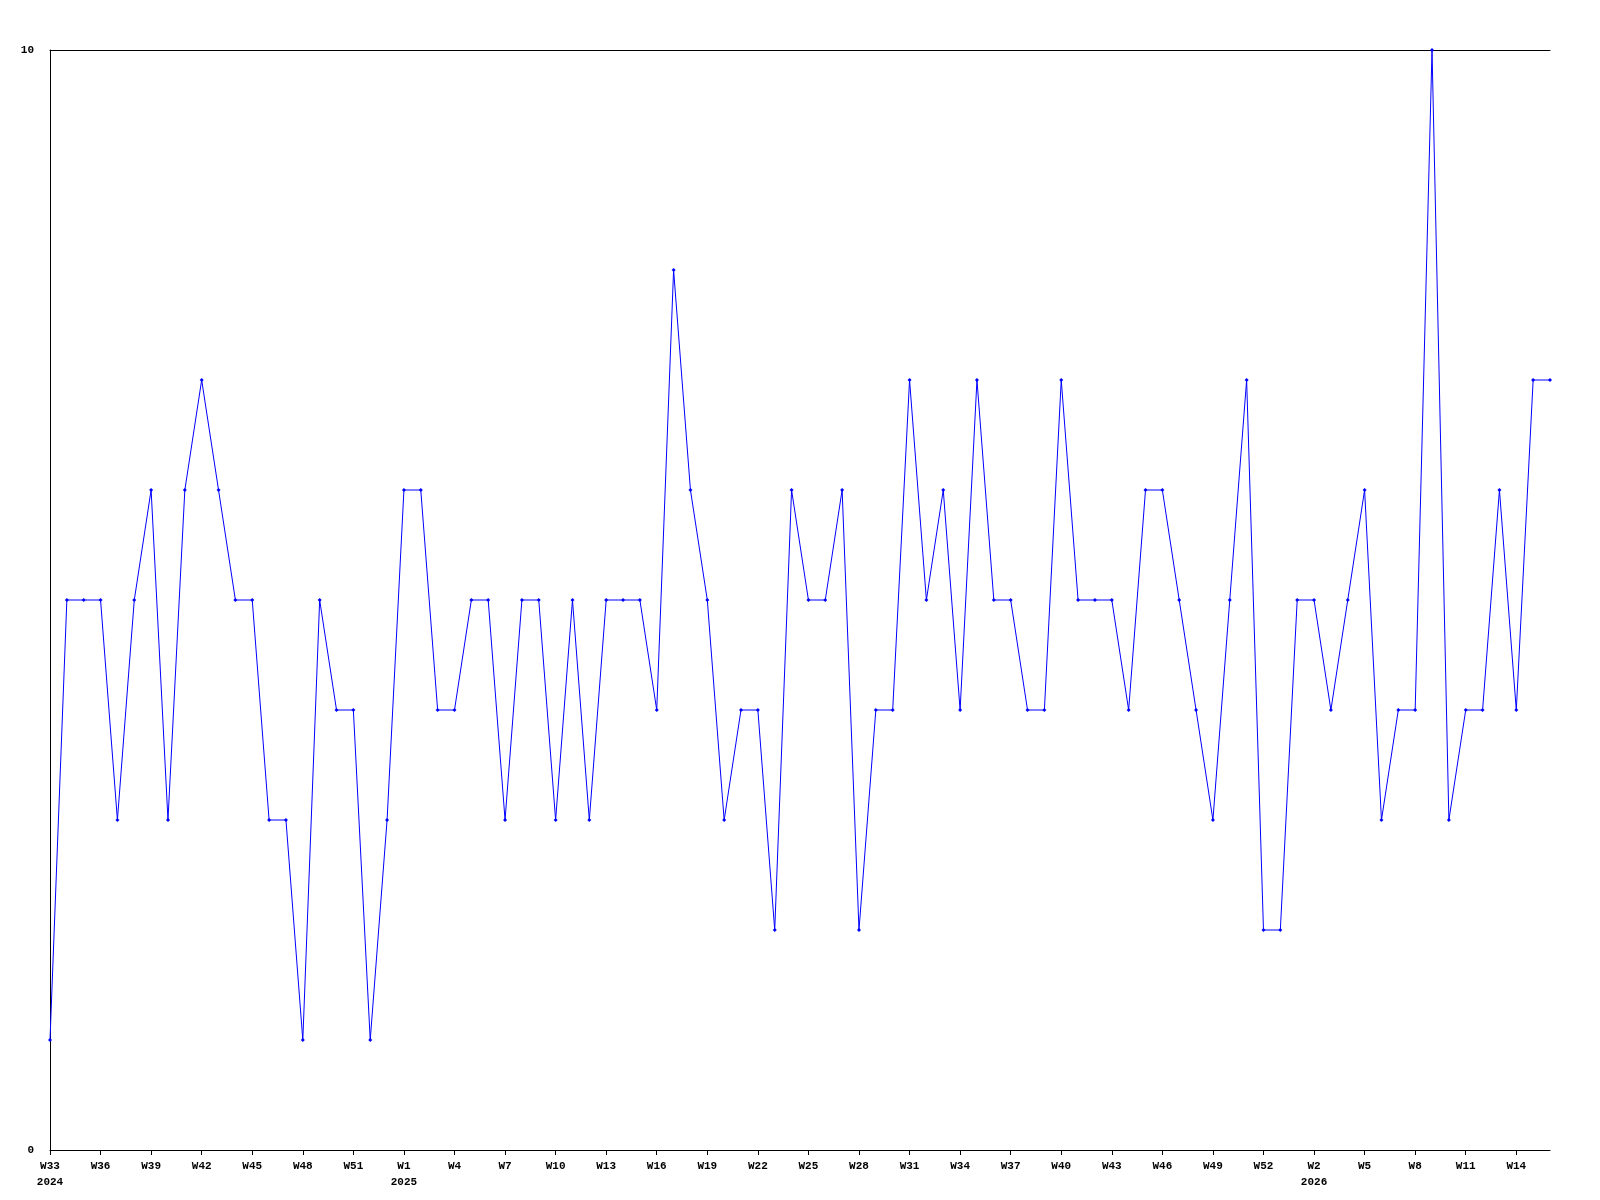  Describe the element at coordinates (1112, 1166) in the screenshot. I see `x-tick-label: W43` at that location.